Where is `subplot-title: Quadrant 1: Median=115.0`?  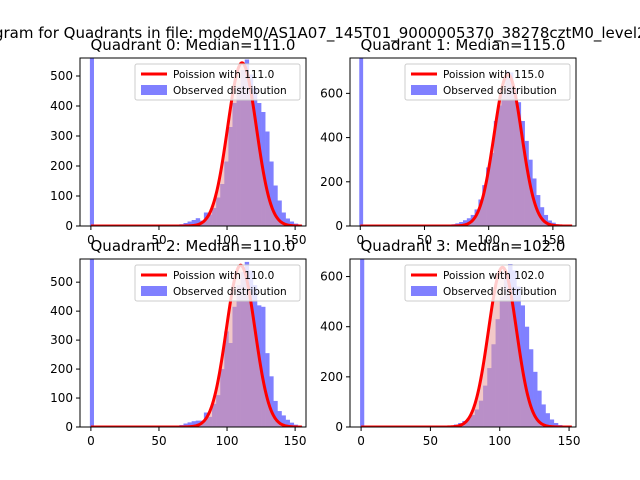
subplot-title: Quadrant 1: Median=115.0 is located at coordinates (463, 45).